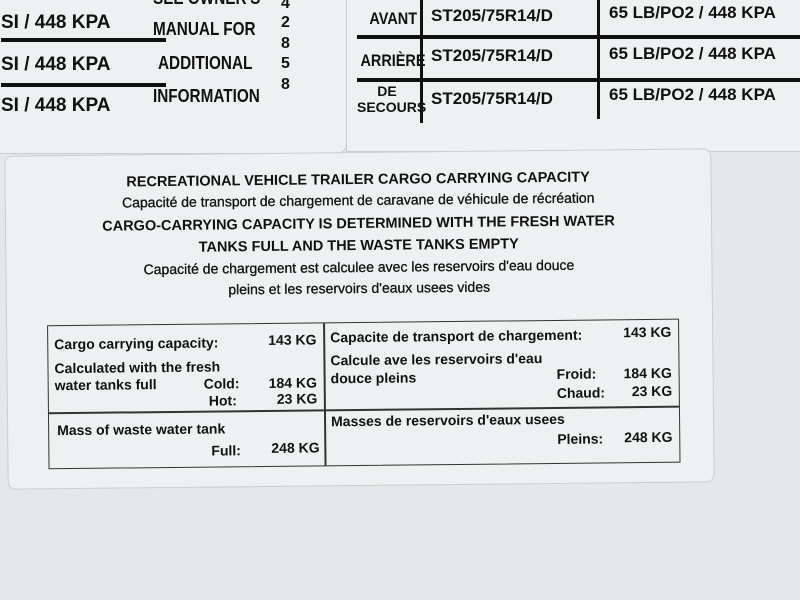 The width and height of the screenshot is (800, 600). Describe the element at coordinates (204, 29) in the screenshot. I see `note-line: MANUAL FOR` at that location.